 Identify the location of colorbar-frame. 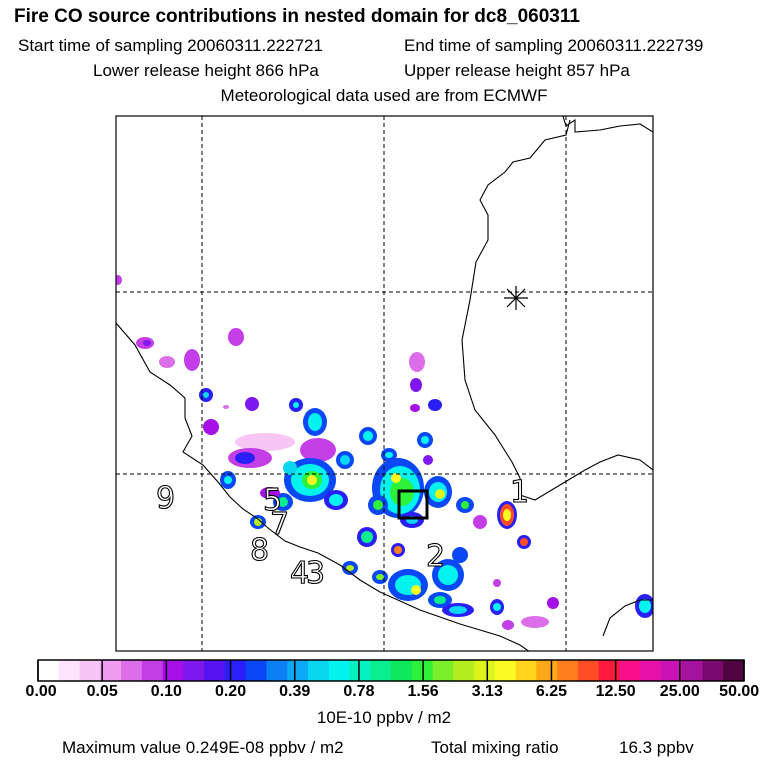
(391, 670).